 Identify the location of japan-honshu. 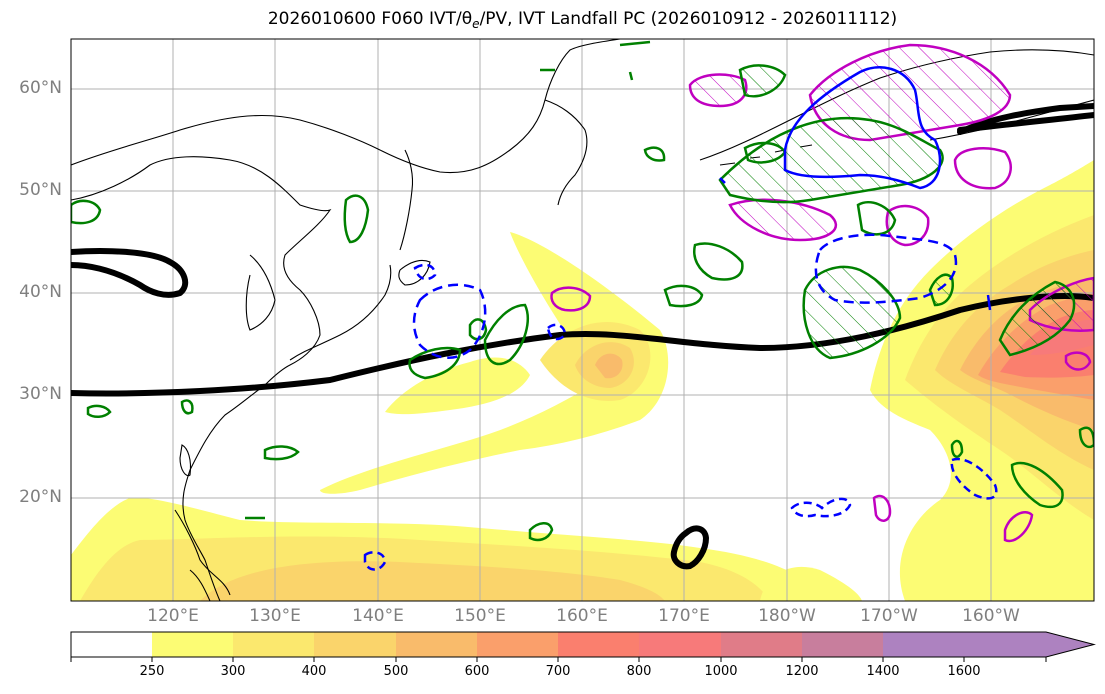
(340, 312).